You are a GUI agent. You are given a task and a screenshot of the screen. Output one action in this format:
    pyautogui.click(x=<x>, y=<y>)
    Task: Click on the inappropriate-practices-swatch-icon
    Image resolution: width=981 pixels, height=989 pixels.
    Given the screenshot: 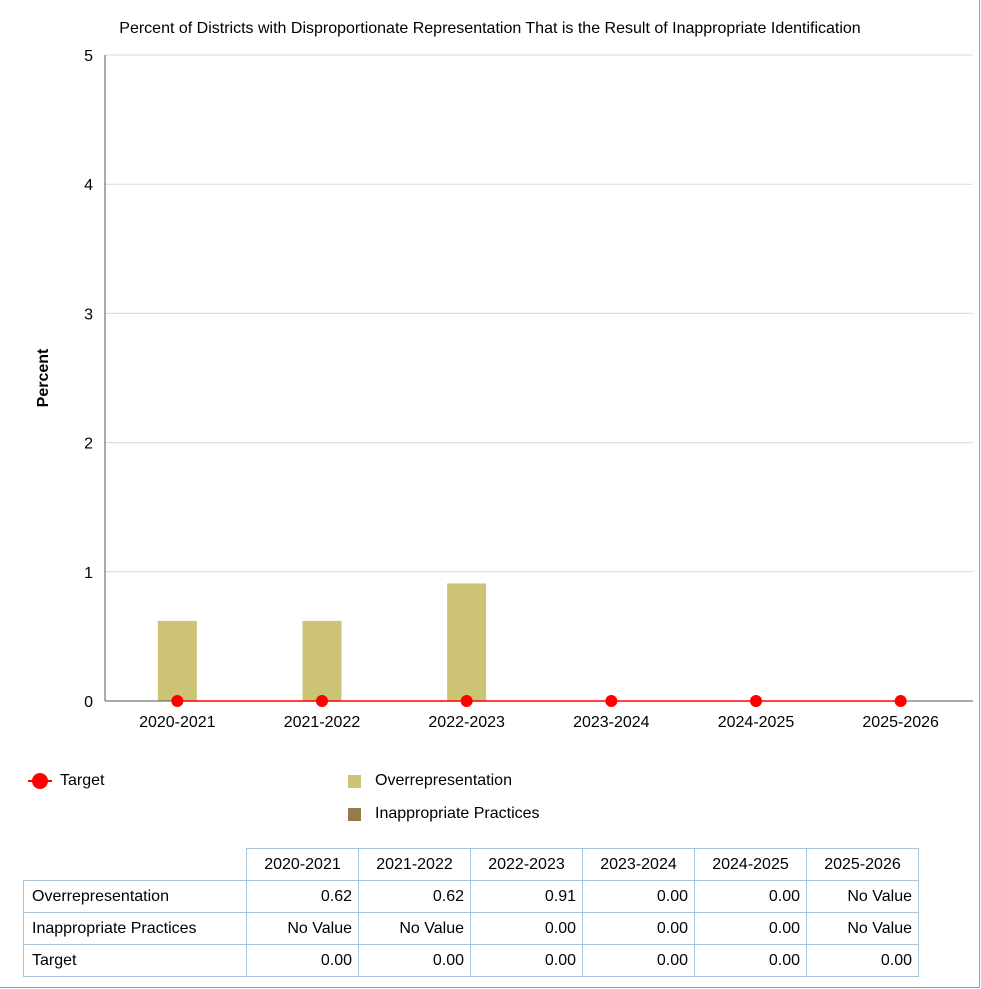 What is the action you would take?
    pyautogui.click(x=354, y=814)
    